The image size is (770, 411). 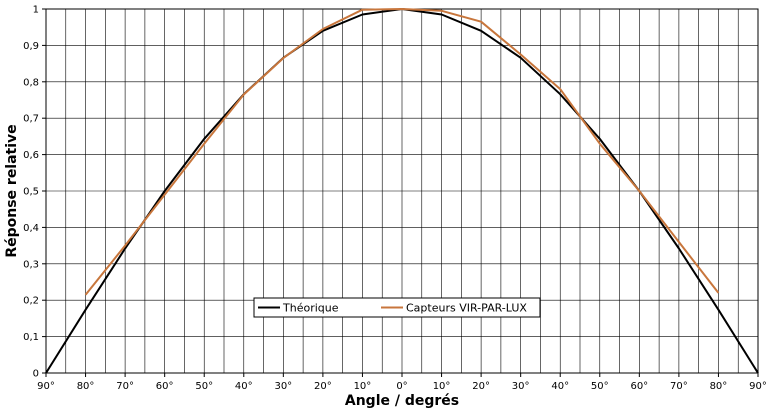 I want to click on y-tick-label: 0, so click(x=36, y=374).